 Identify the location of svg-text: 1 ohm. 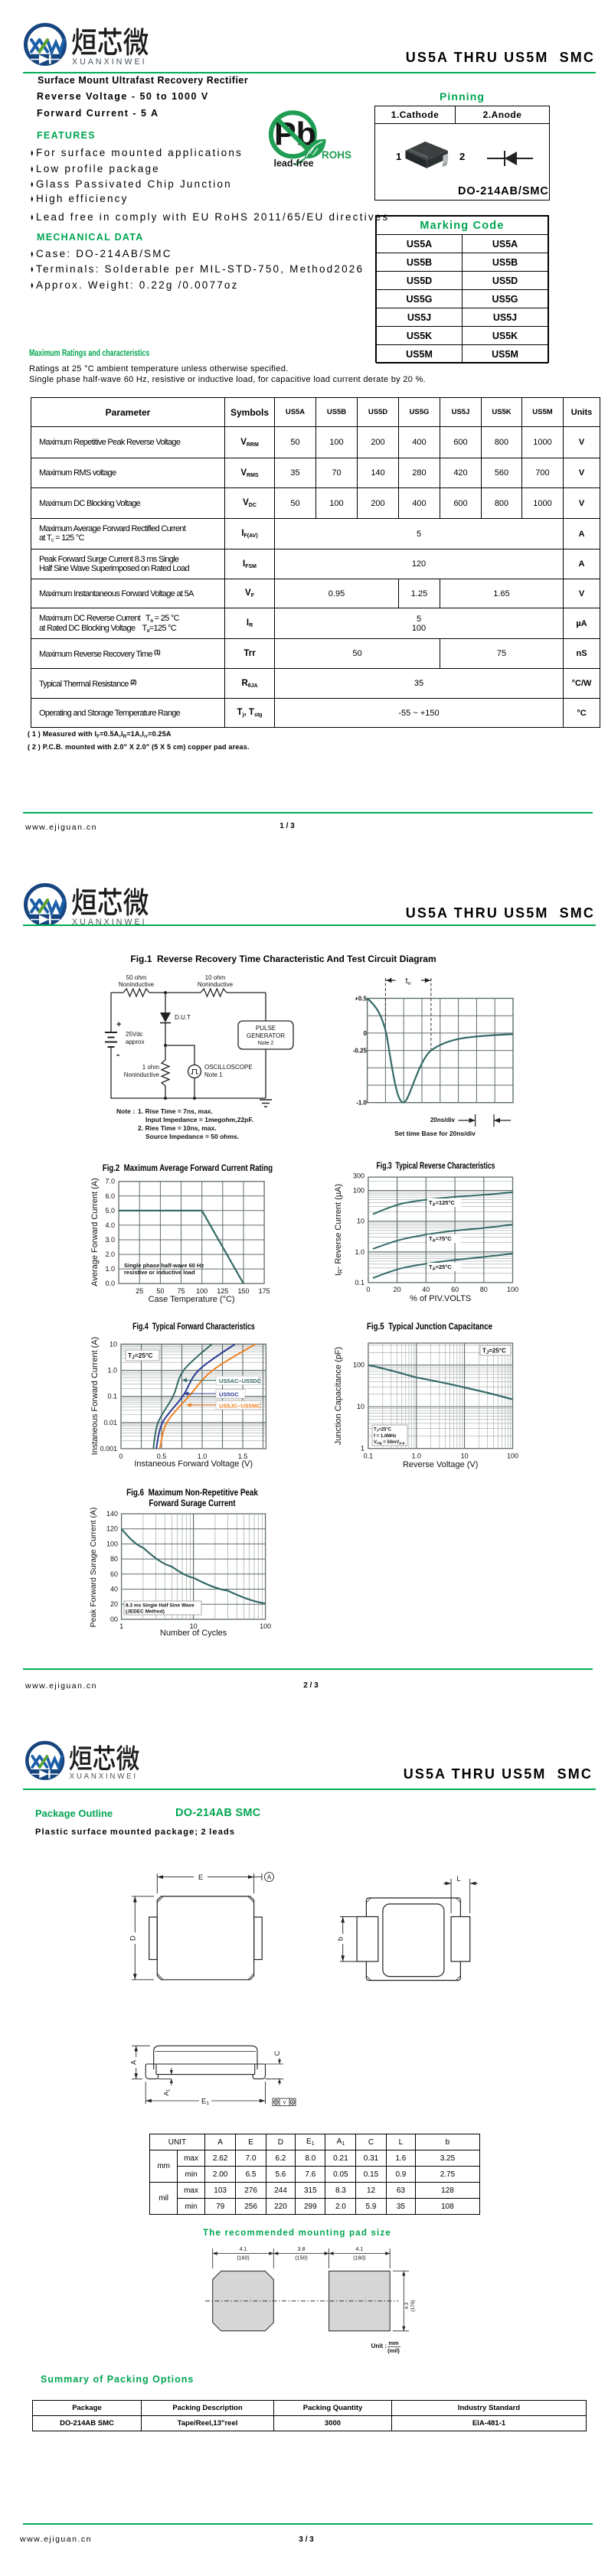
(151, 1067).